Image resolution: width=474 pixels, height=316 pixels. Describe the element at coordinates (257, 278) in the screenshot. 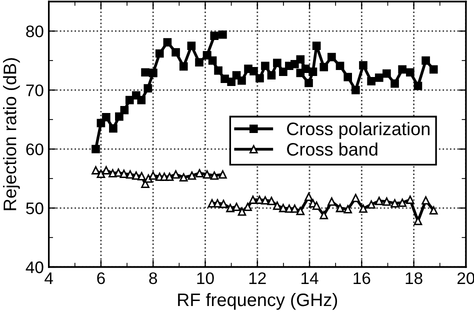

I see `x-tick-label: 12` at that location.